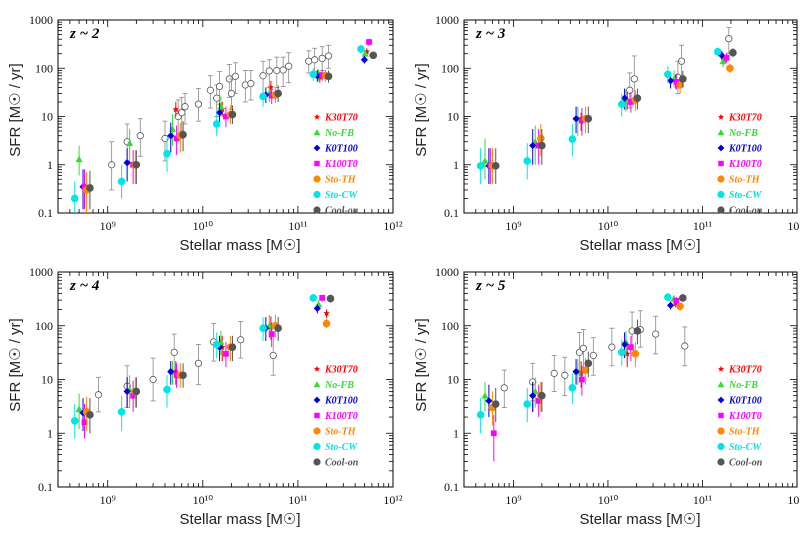  I want to click on y-tick-label: 10, so click(47, 117).